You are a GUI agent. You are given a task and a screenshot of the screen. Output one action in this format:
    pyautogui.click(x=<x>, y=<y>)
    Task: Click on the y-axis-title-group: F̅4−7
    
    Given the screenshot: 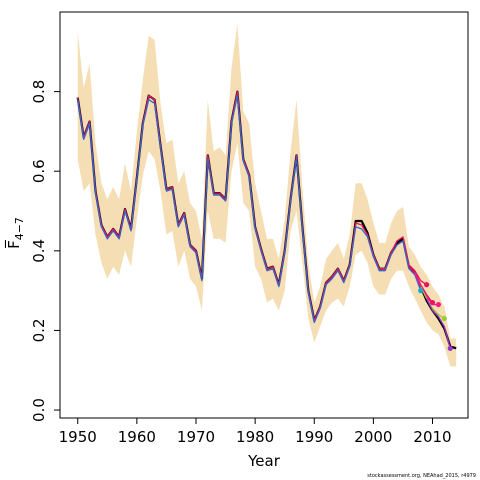 What is the action you would take?
    pyautogui.click(x=15, y=233)
    